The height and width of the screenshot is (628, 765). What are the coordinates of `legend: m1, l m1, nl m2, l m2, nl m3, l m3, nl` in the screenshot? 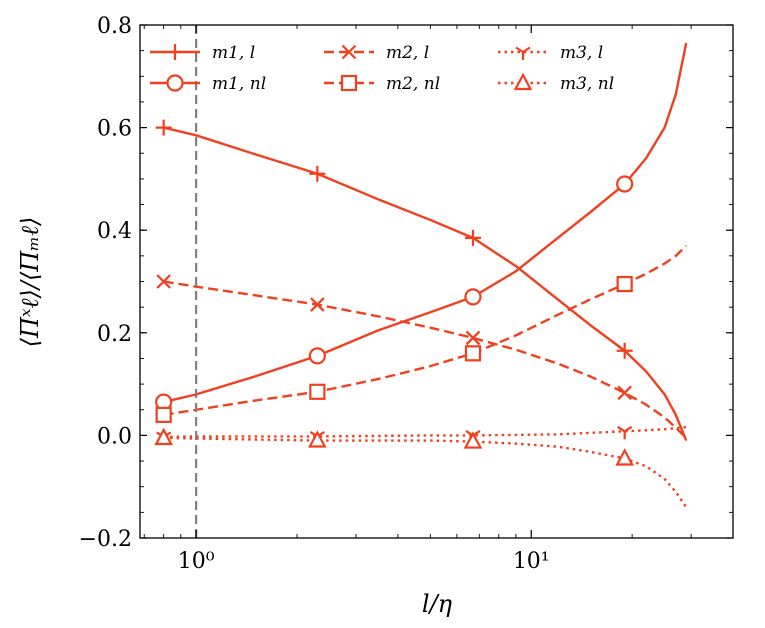 It's located at (382, 68).